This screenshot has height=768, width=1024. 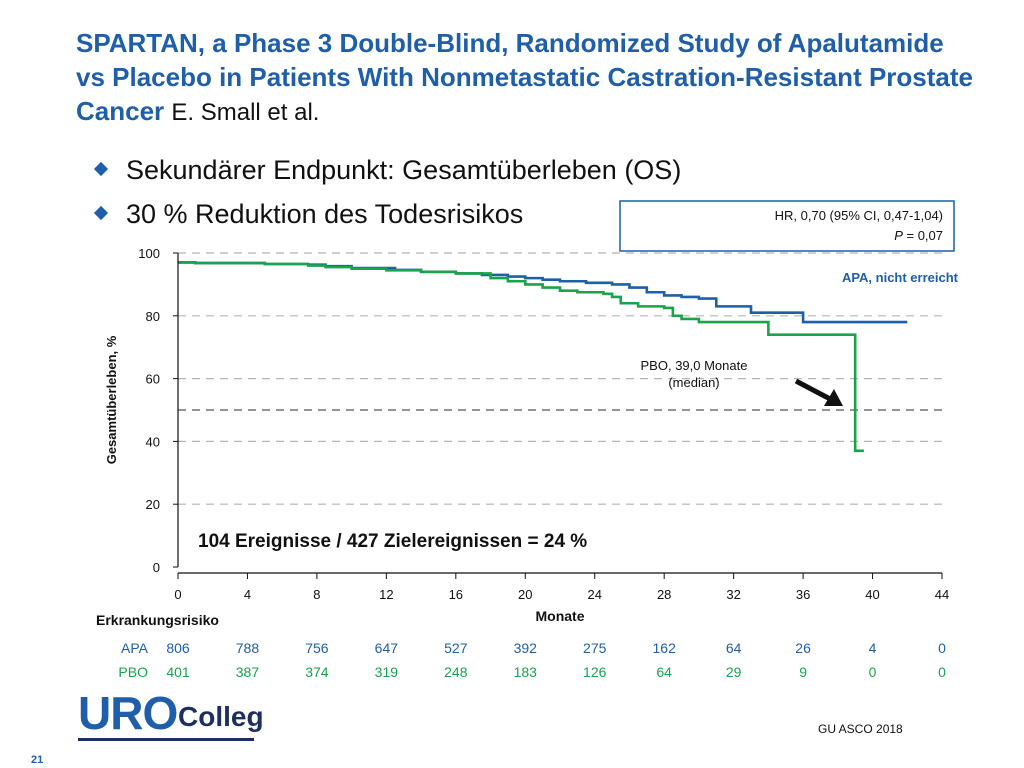 I want to click on risk-table-header: Erkrankungsrisiko, so click(x=157, y=620).